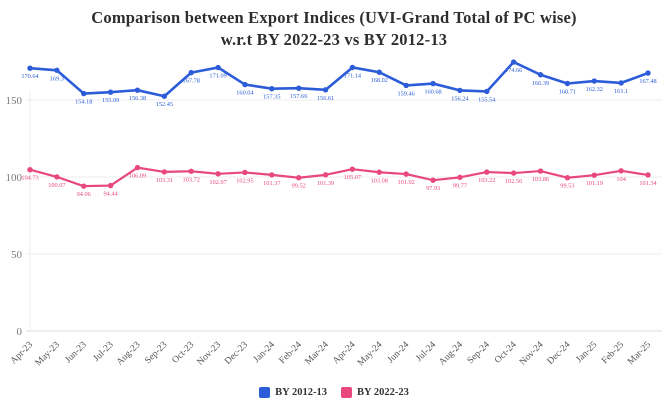 The width and height of the screenshot is (668, 407). What do you see at coordinates (352, 177) in the screenshot?
I see `data-point-label: 105.07` at bounding box center [352, 177].